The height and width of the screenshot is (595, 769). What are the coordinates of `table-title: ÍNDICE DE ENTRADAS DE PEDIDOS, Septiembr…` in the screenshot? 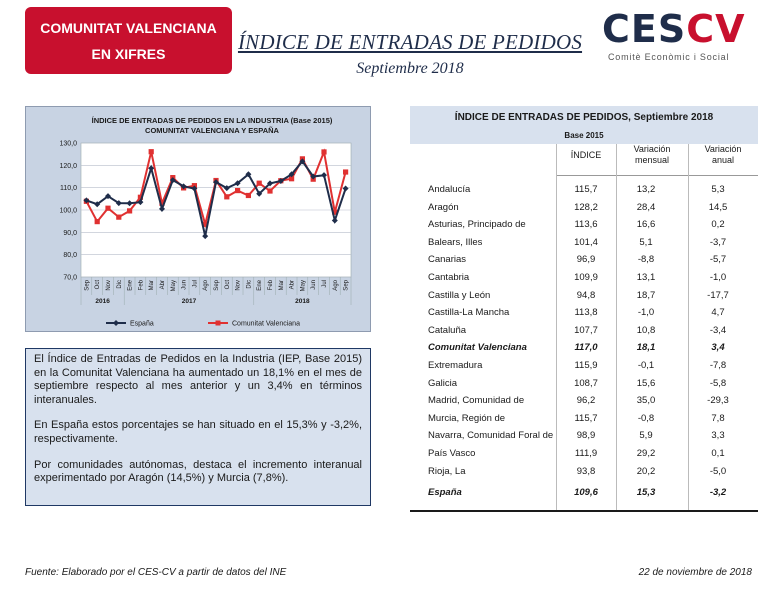 It's located at (584, 117).